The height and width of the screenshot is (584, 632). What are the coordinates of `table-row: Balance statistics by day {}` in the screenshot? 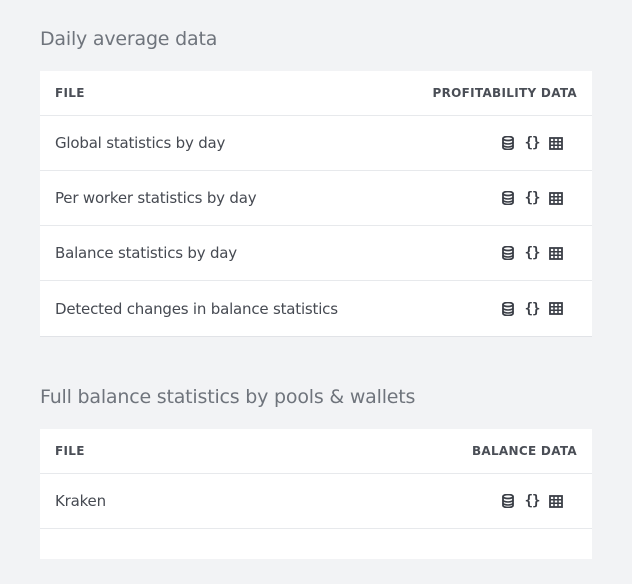 It's located at (316, 253).